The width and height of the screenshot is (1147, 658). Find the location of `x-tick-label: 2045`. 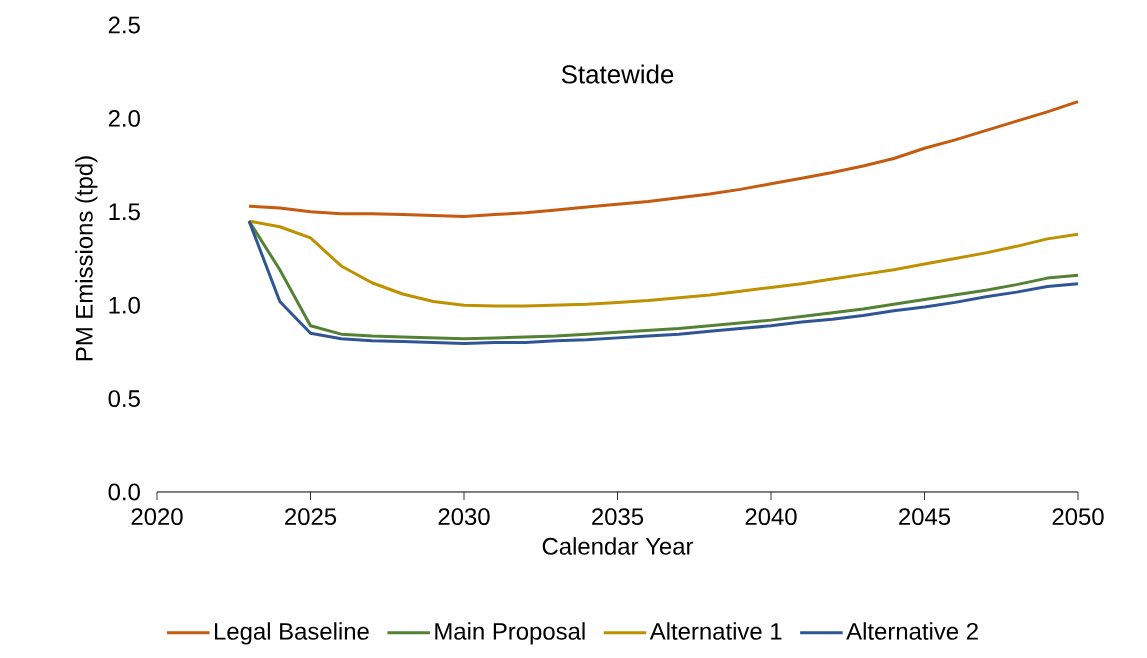

x-tick-label: 2045 is located at coordinates (925, 517).